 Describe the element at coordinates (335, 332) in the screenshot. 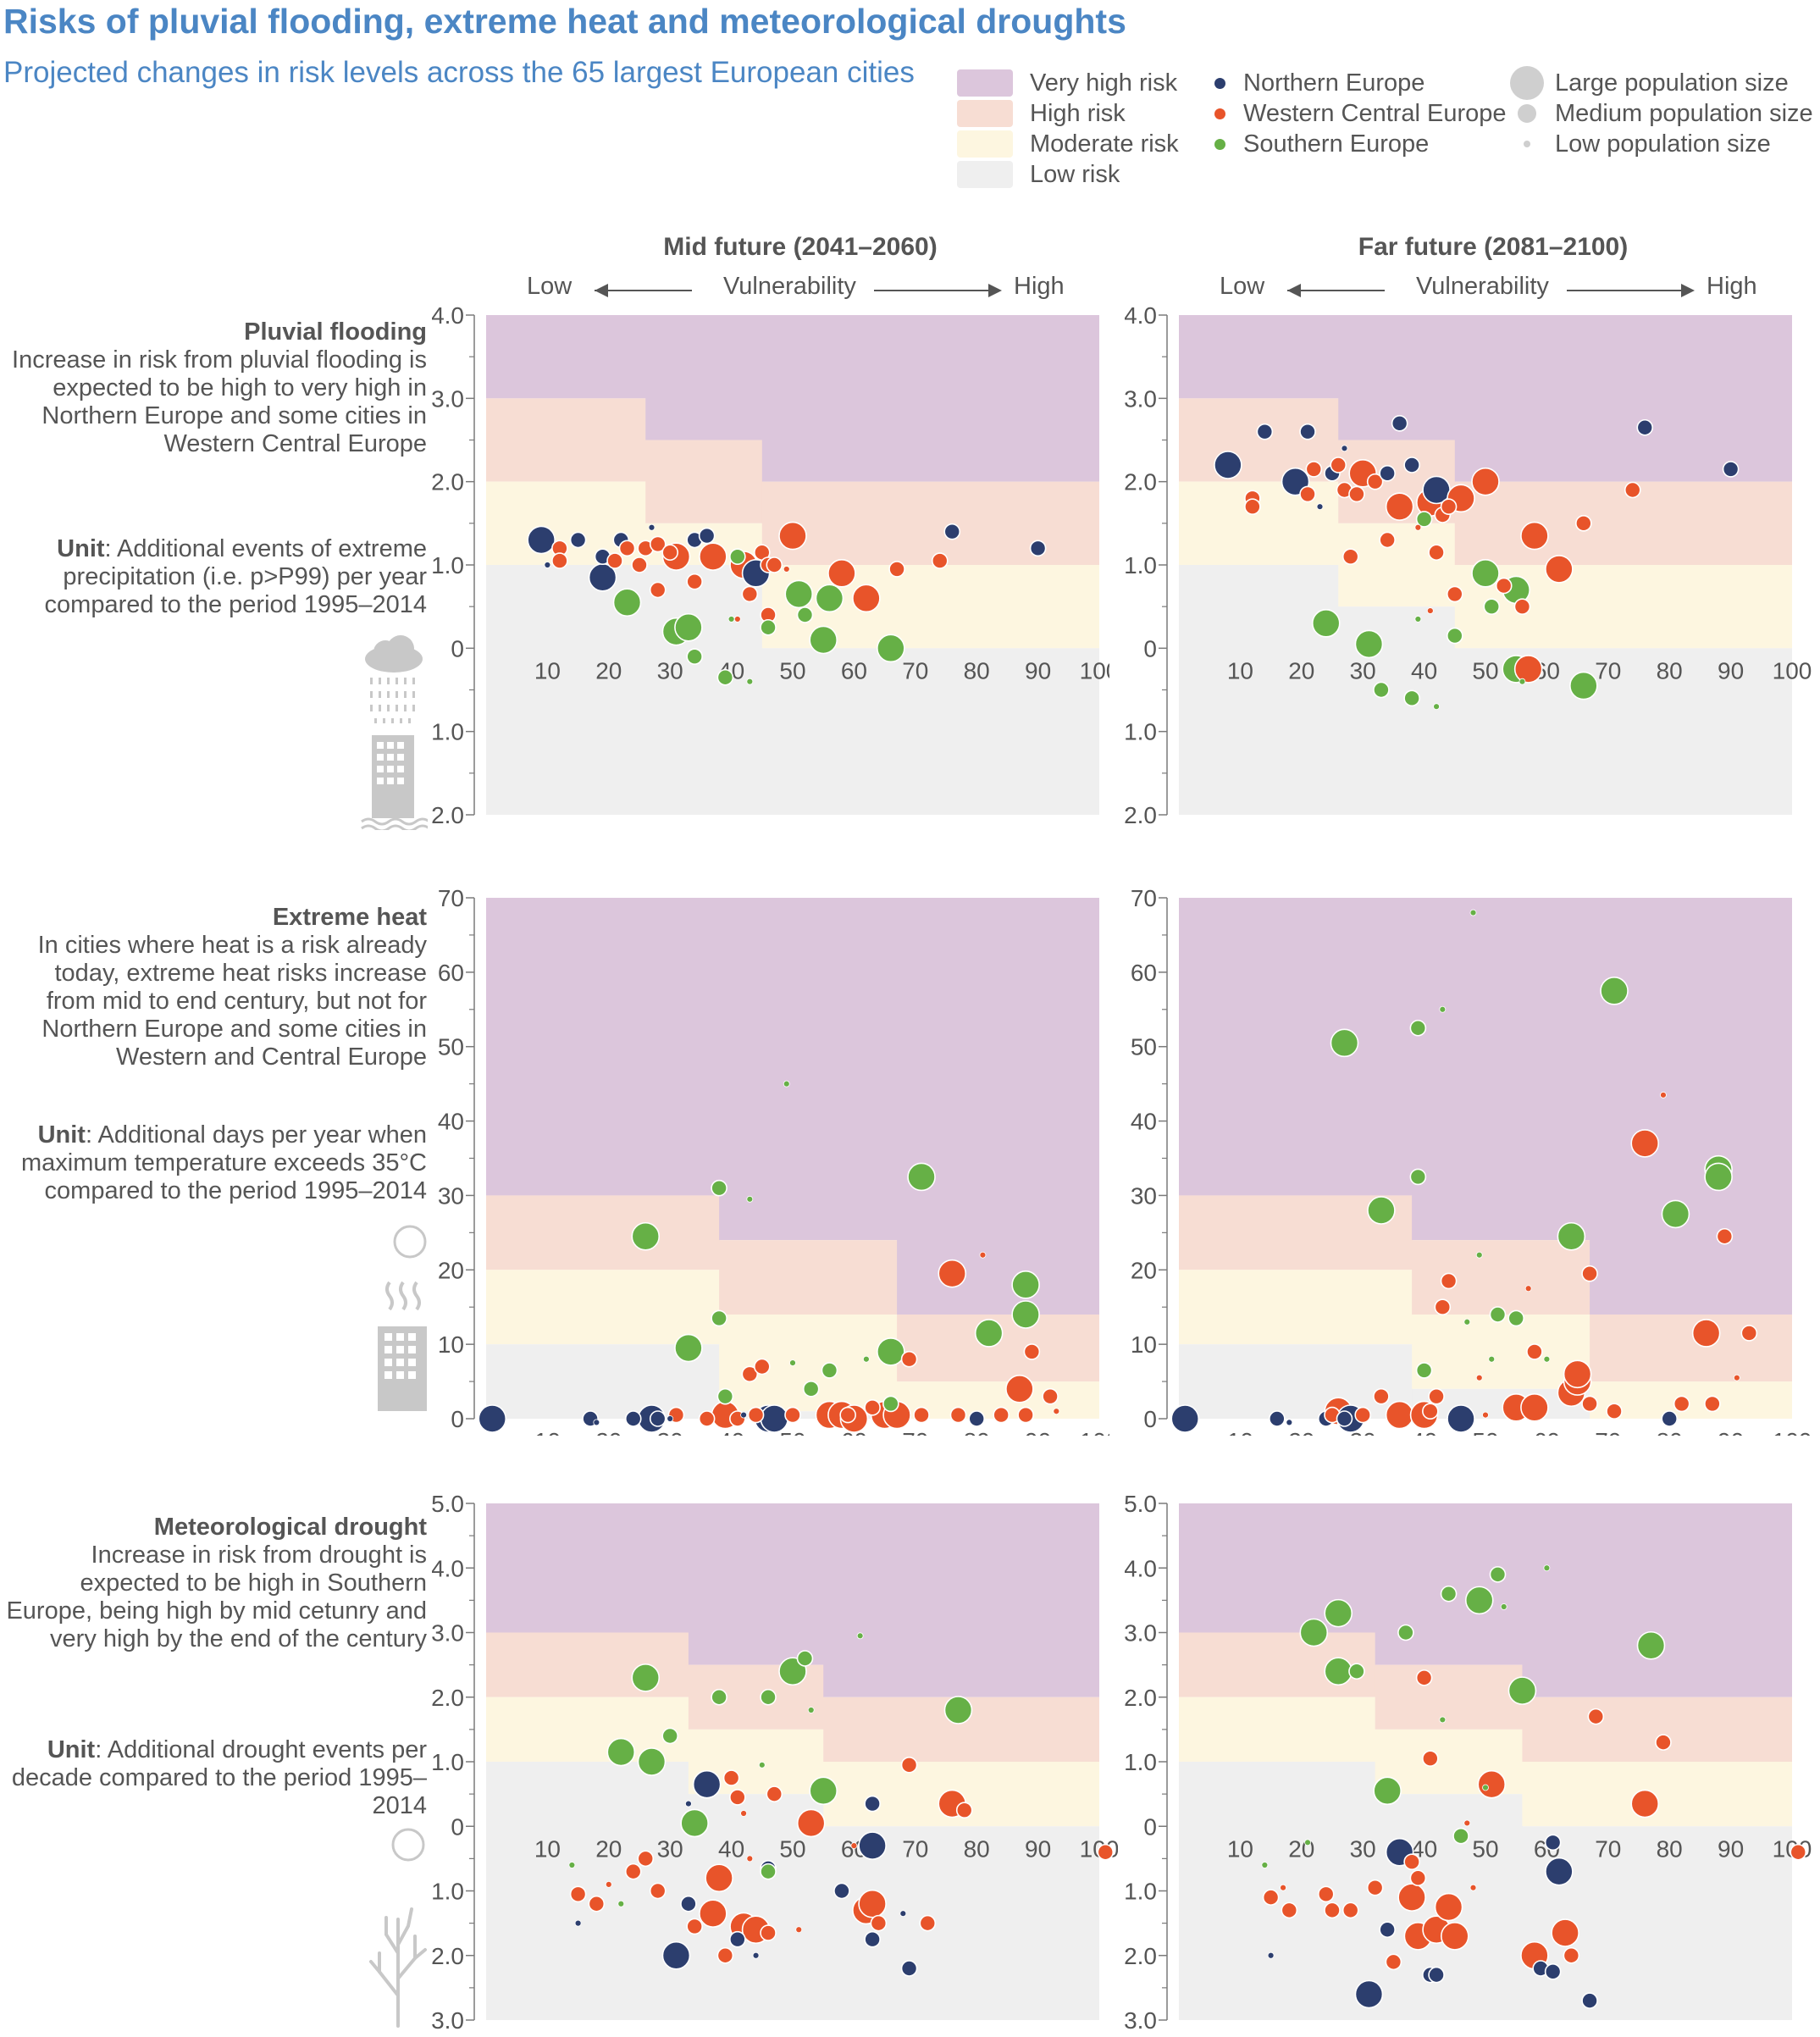

I see `flood-heading: Pluvial flooding` at that location.